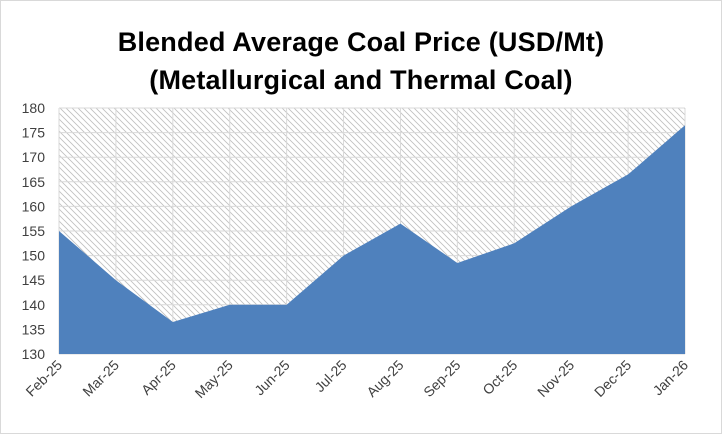  Describe the element at coordinates (34, 182) in the screenshot. I see `y-tick-label: 165` at that location.